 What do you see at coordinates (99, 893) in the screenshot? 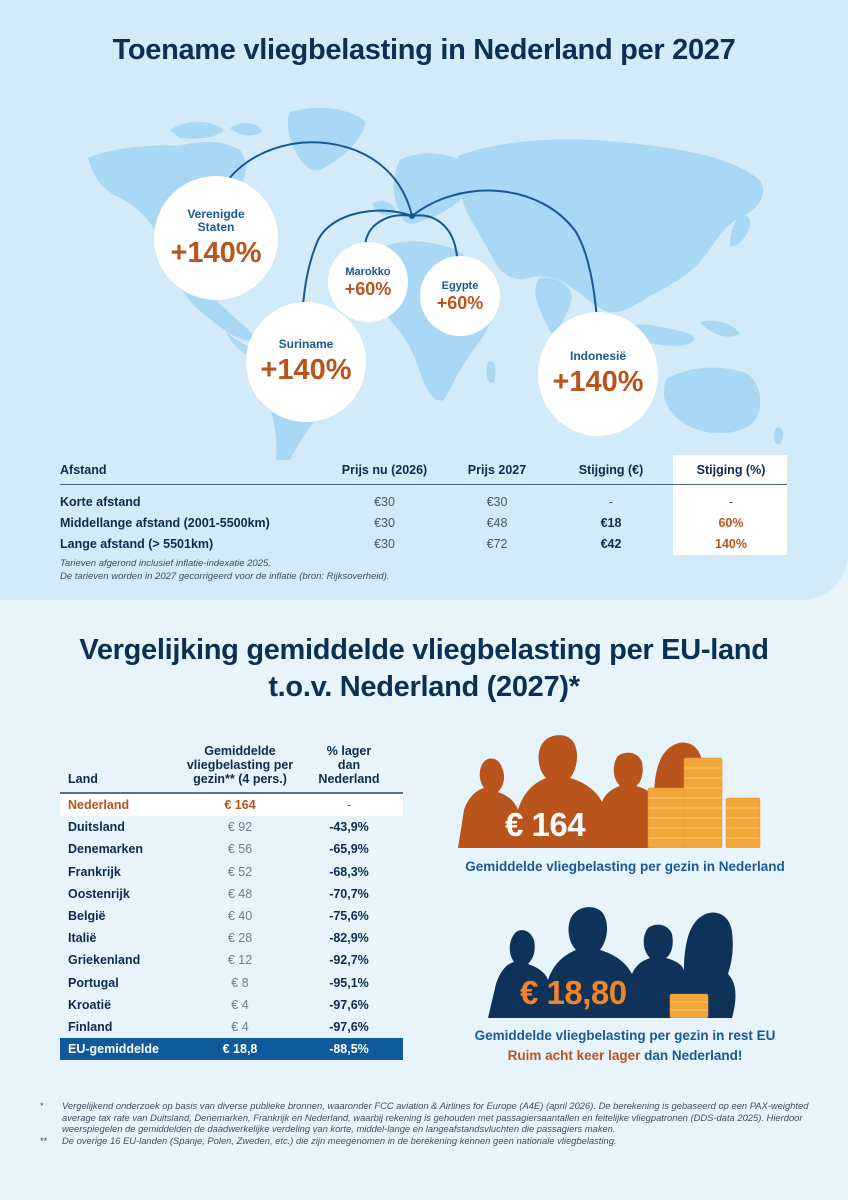
I see `cell-land: Oostenrijk` at bounding box center [99, 893].